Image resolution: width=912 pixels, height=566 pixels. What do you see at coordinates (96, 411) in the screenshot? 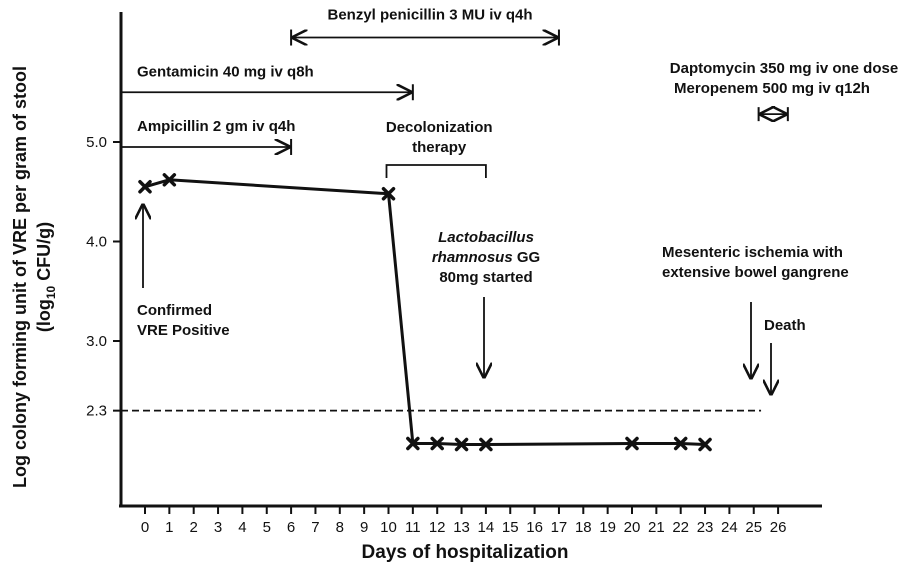
I see `y-tick-label: 2.3` at bounding box center [96, 411].